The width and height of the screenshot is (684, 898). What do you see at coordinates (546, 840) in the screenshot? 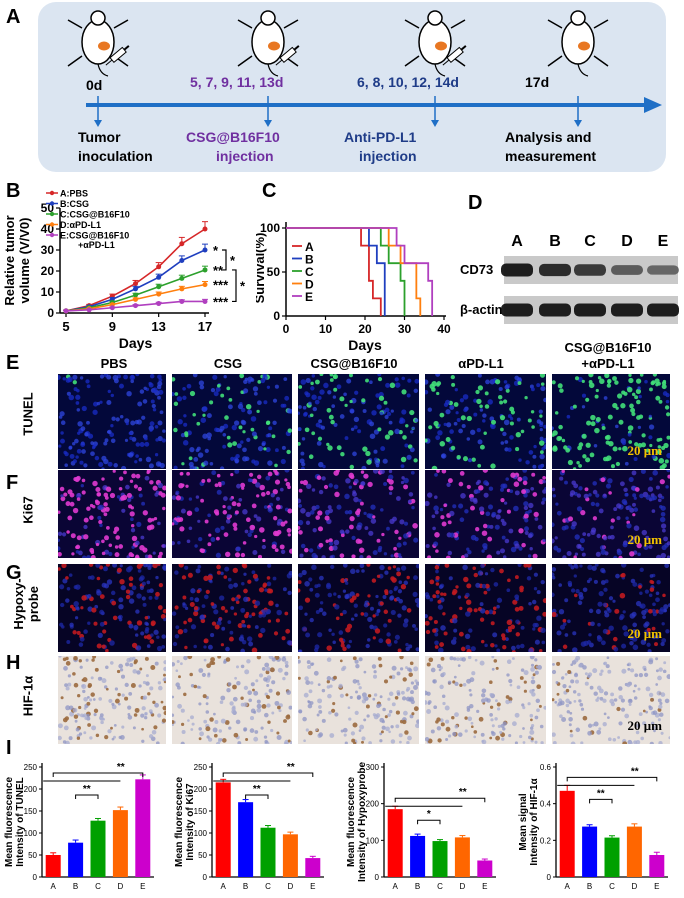
I see `y-tick-label: 0.2` at bounding box center [546, 840].